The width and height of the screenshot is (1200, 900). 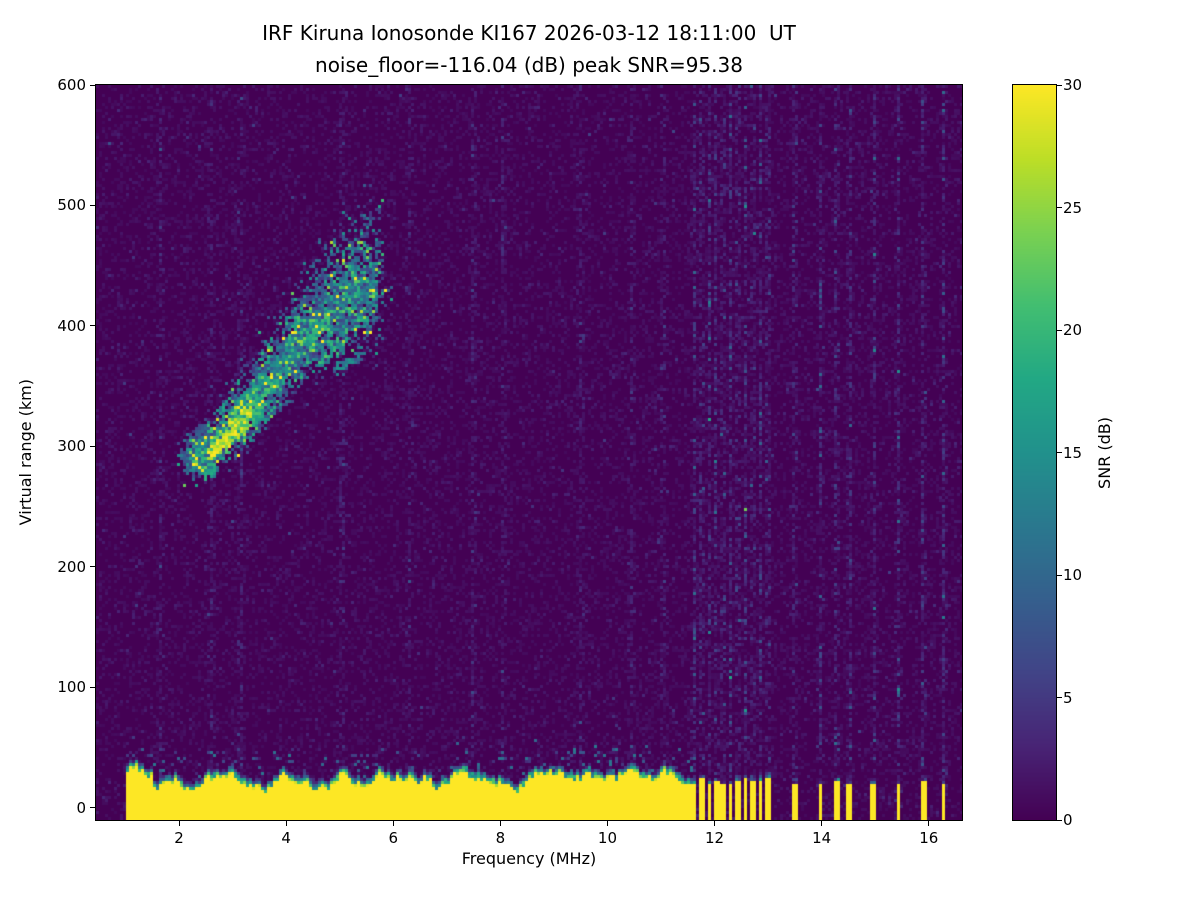 What do you see at coordinates (393, 838) in the screenshot?
I see `x-tick-label: 6` at bounding box center [393, 838].